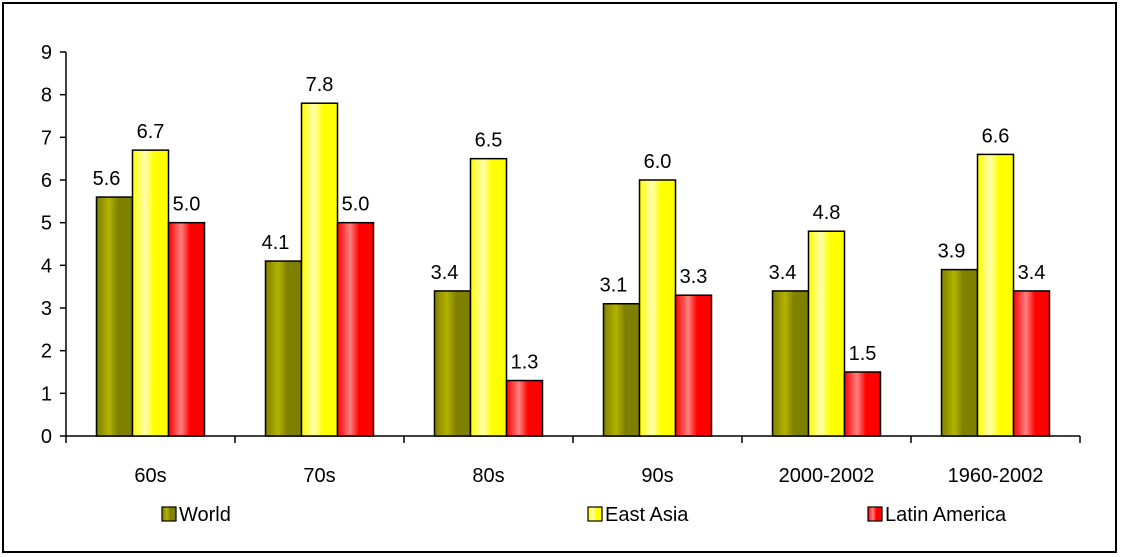 Image resolution: width=1121 pixels, height=557 pixels. I want to click on x-tick-label: 70s, so click(319, 476).